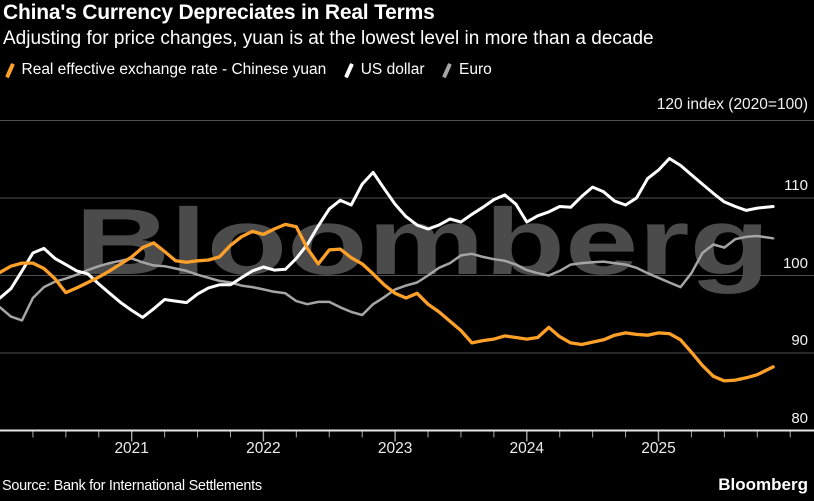 This screenshot has height=501, width=814. I want to click on bloomberg-logo: Bloomberg, so click(763, 484).